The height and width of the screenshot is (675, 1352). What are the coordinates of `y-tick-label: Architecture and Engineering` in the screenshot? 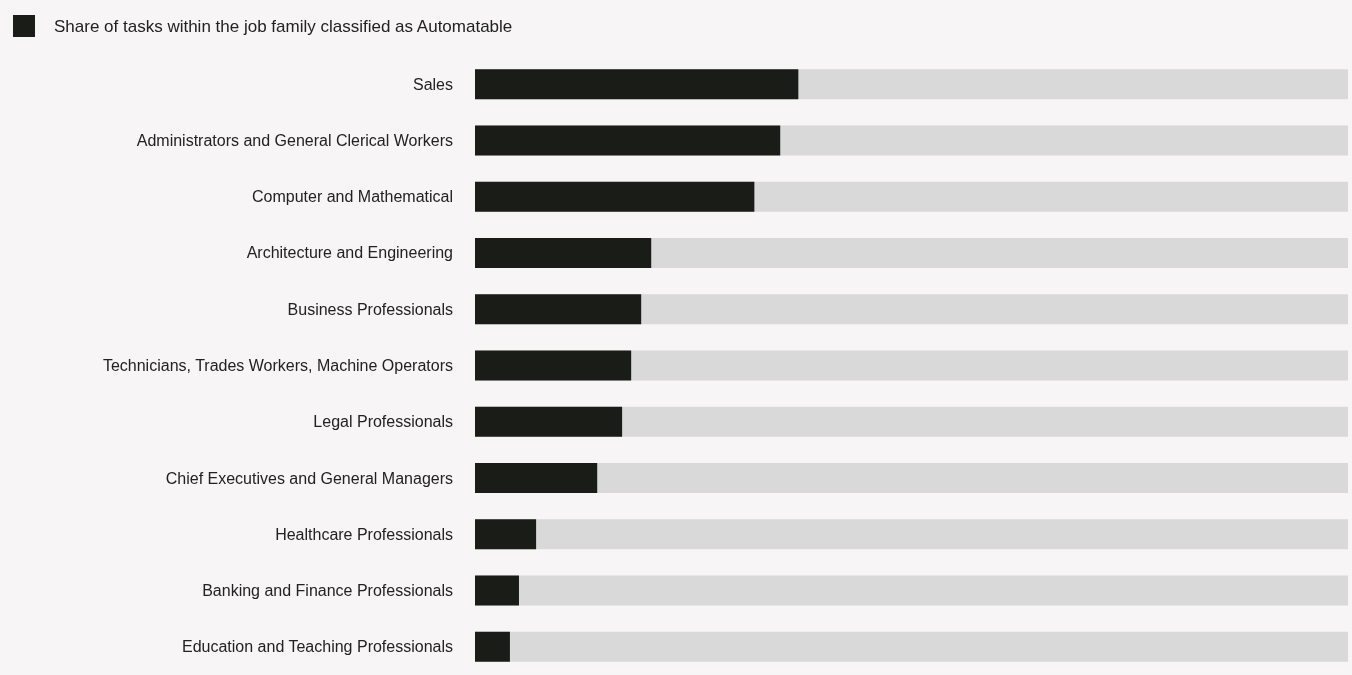 It's located at (349, 253).